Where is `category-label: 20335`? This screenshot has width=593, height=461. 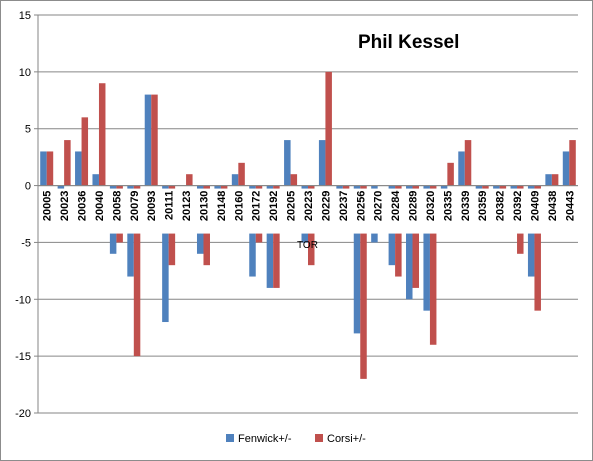
category-label: 20335 is located at coordinates (447, 211).